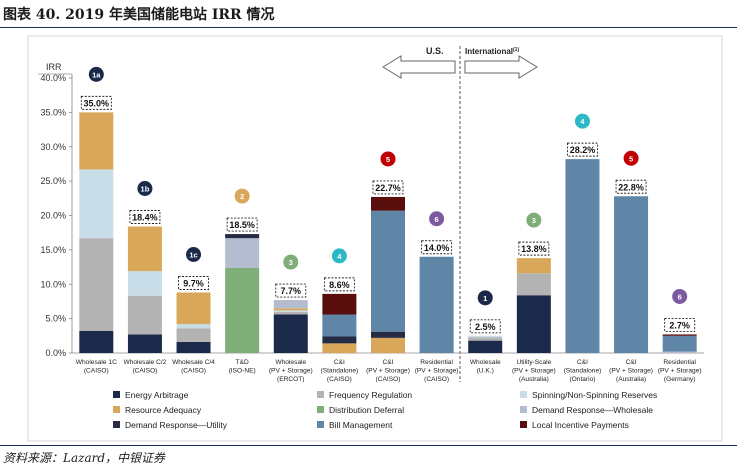  I want to click on use-case-badge-label: 1c, so click(193, 255).